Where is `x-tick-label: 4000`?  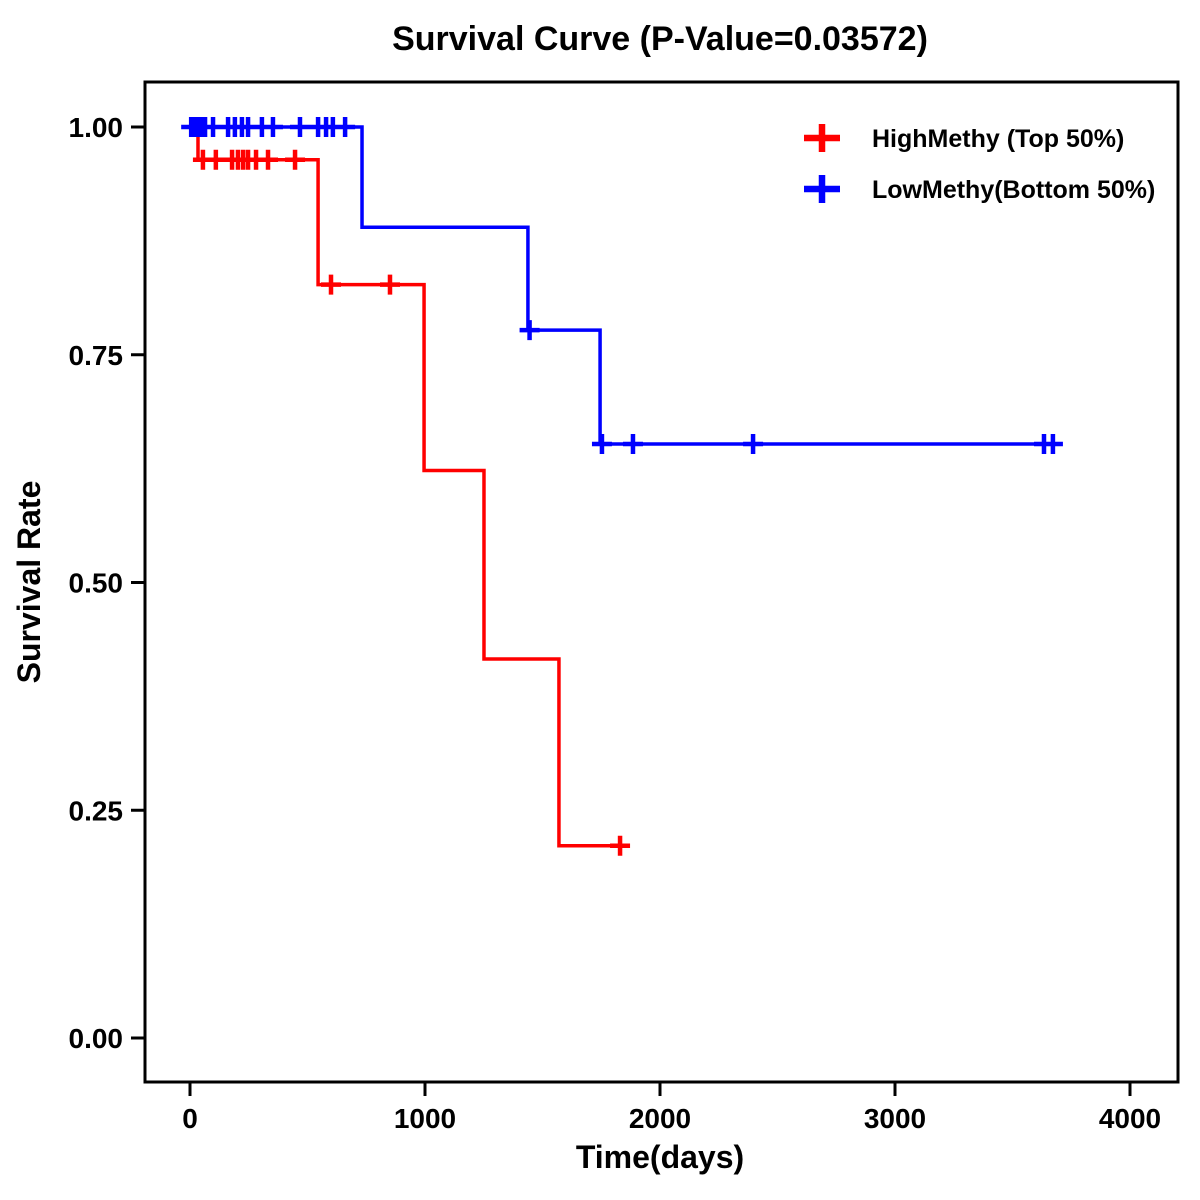
x-tick-label: 4000 is located at coordinates (1130, 1118).